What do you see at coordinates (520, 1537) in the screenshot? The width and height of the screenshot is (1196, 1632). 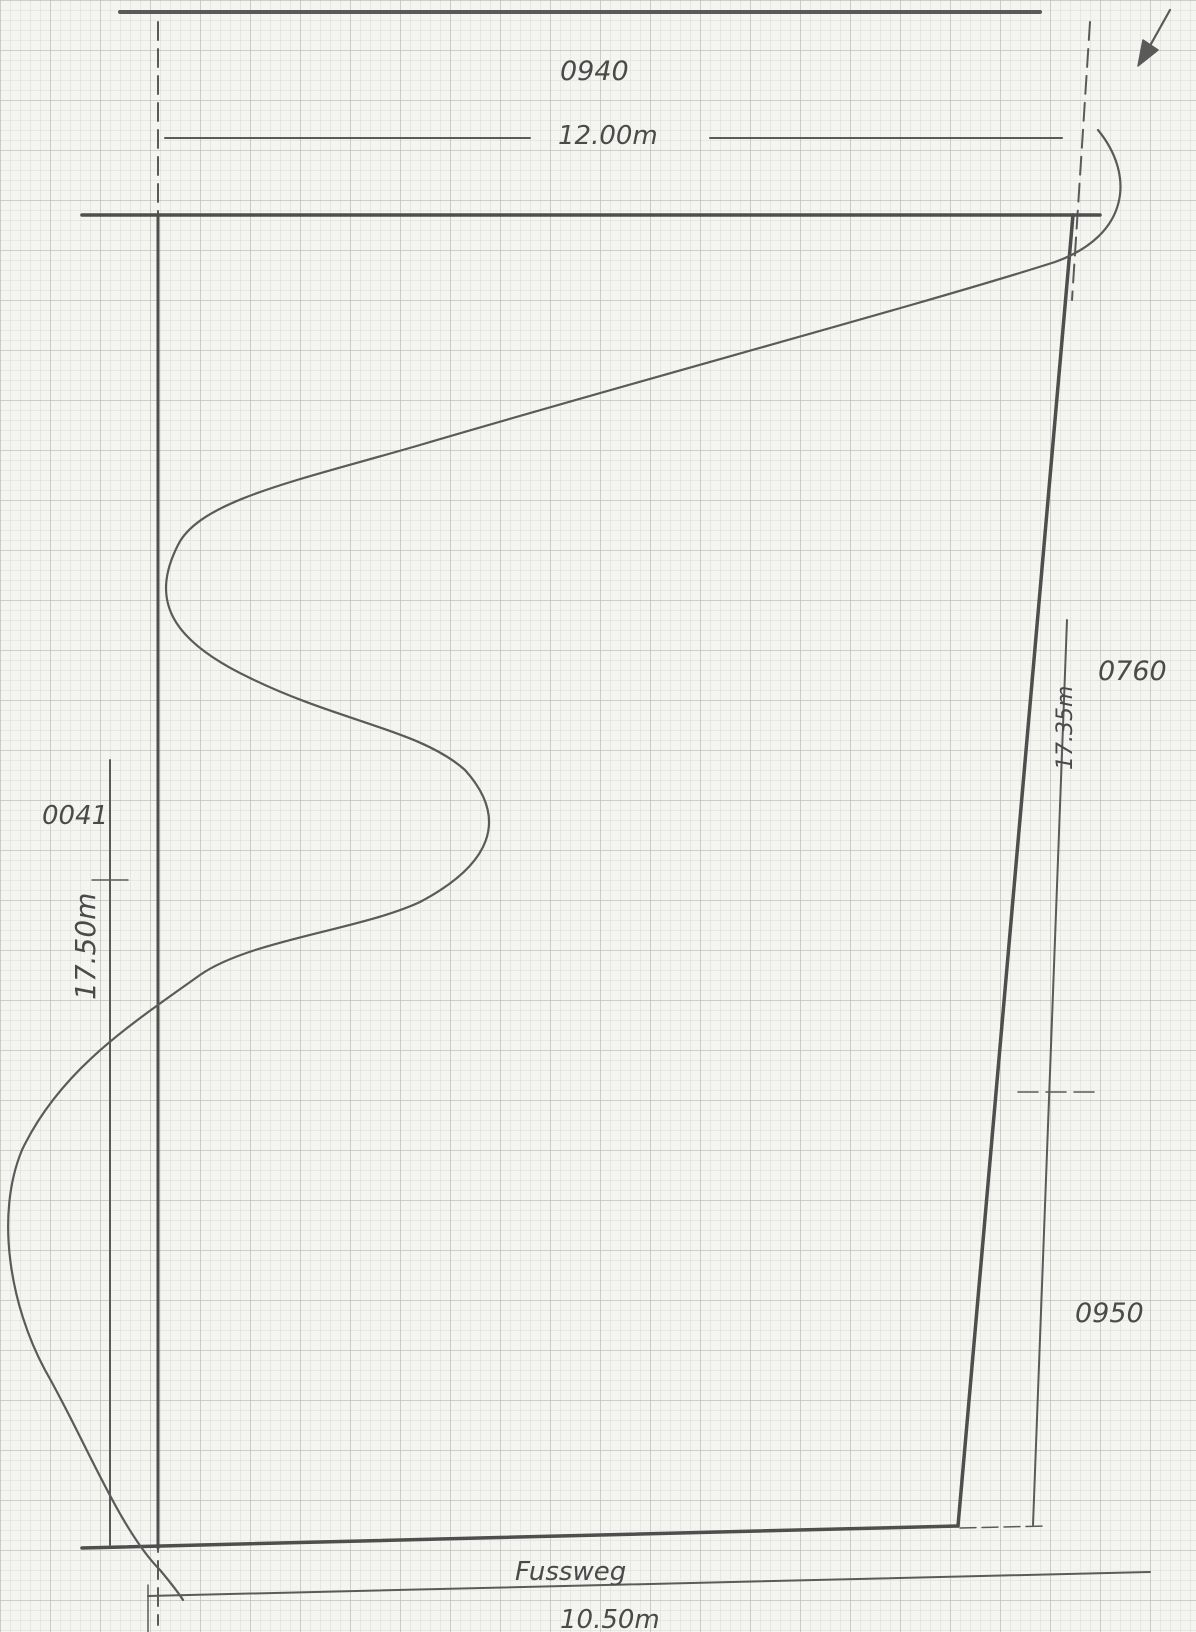 I see `plot-boundary-bottom` at bounding box center [520, 1537].